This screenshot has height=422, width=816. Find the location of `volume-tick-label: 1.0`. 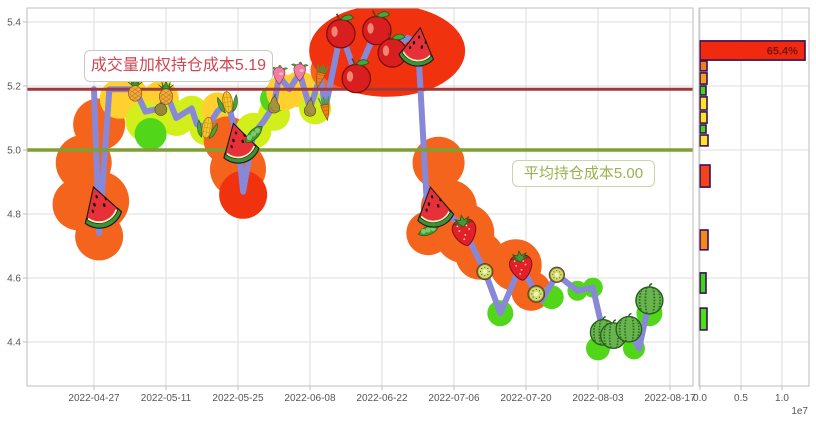

volume-tick-label: 1.0 is located at coordinates (782, 398).